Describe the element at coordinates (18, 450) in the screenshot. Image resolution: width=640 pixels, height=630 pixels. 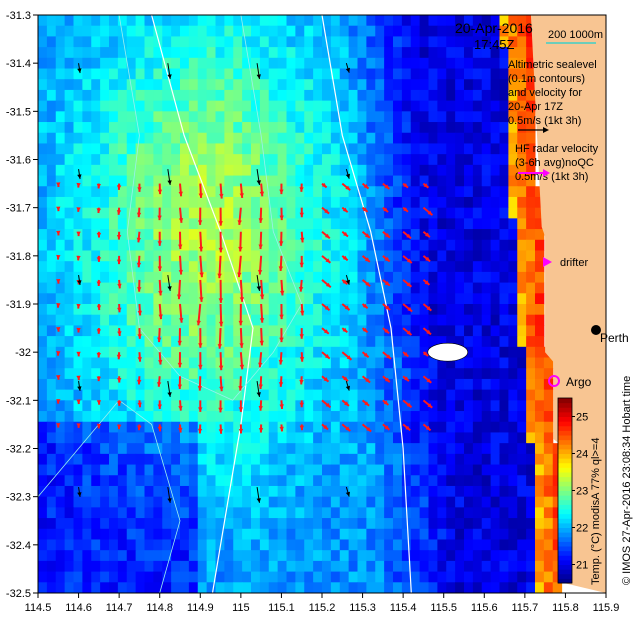
I see `y-tick-label: -32.2` at that location.